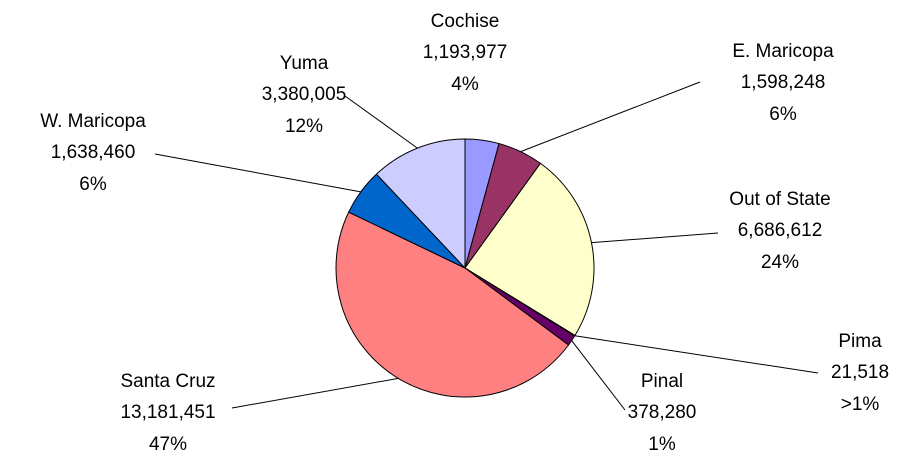 The width and height of the screenshot is (908, 457). Describe the element at coordinates (780, 262) in the screenshot. I see `percent-label: 24%` at that location.